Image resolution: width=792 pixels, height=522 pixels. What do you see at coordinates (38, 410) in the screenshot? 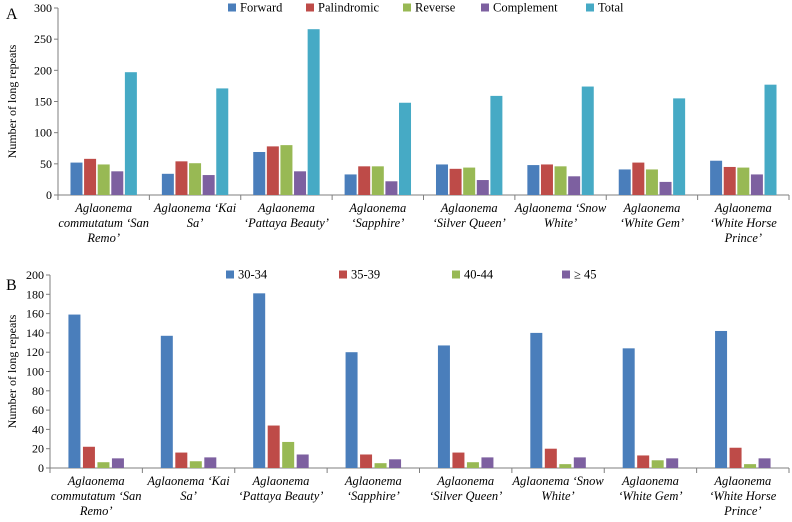
I see `y-tick-label: 60` at bounding box center [38, 410].